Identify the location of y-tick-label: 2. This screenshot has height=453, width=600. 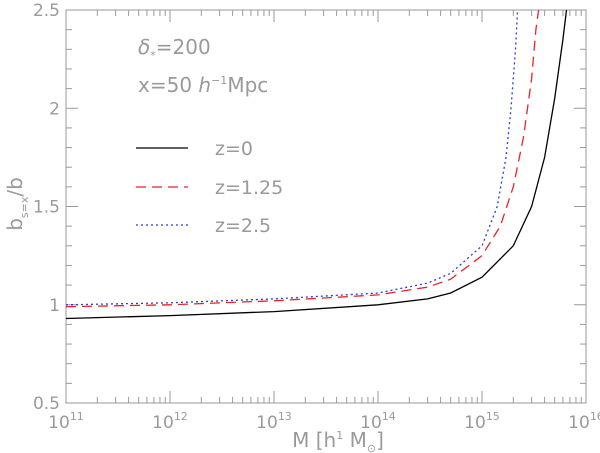
(54, 109).